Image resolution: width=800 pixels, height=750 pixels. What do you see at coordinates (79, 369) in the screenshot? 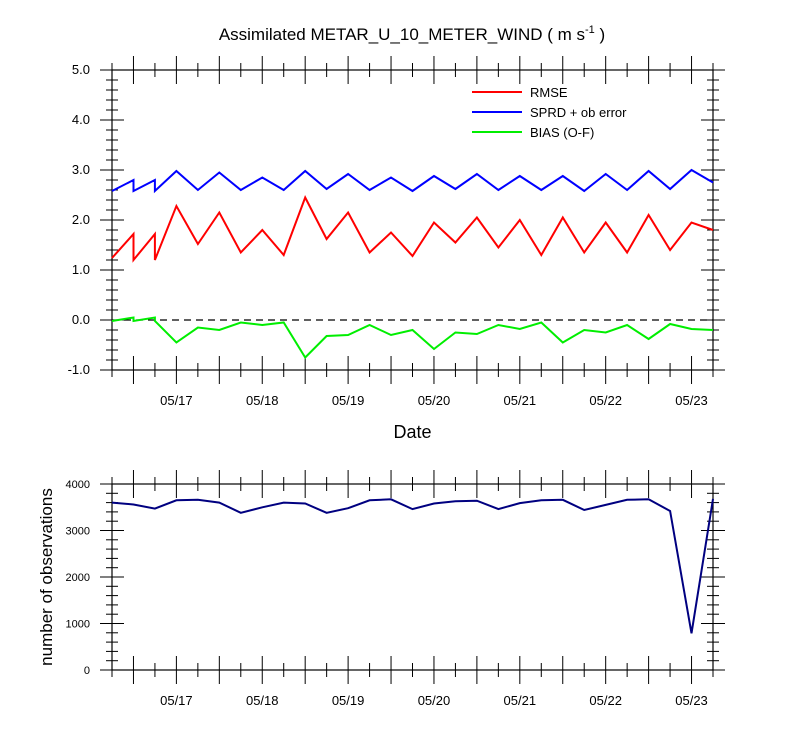
I see `top-y-tick-label: -1.0` at bounding box center [79, 369].